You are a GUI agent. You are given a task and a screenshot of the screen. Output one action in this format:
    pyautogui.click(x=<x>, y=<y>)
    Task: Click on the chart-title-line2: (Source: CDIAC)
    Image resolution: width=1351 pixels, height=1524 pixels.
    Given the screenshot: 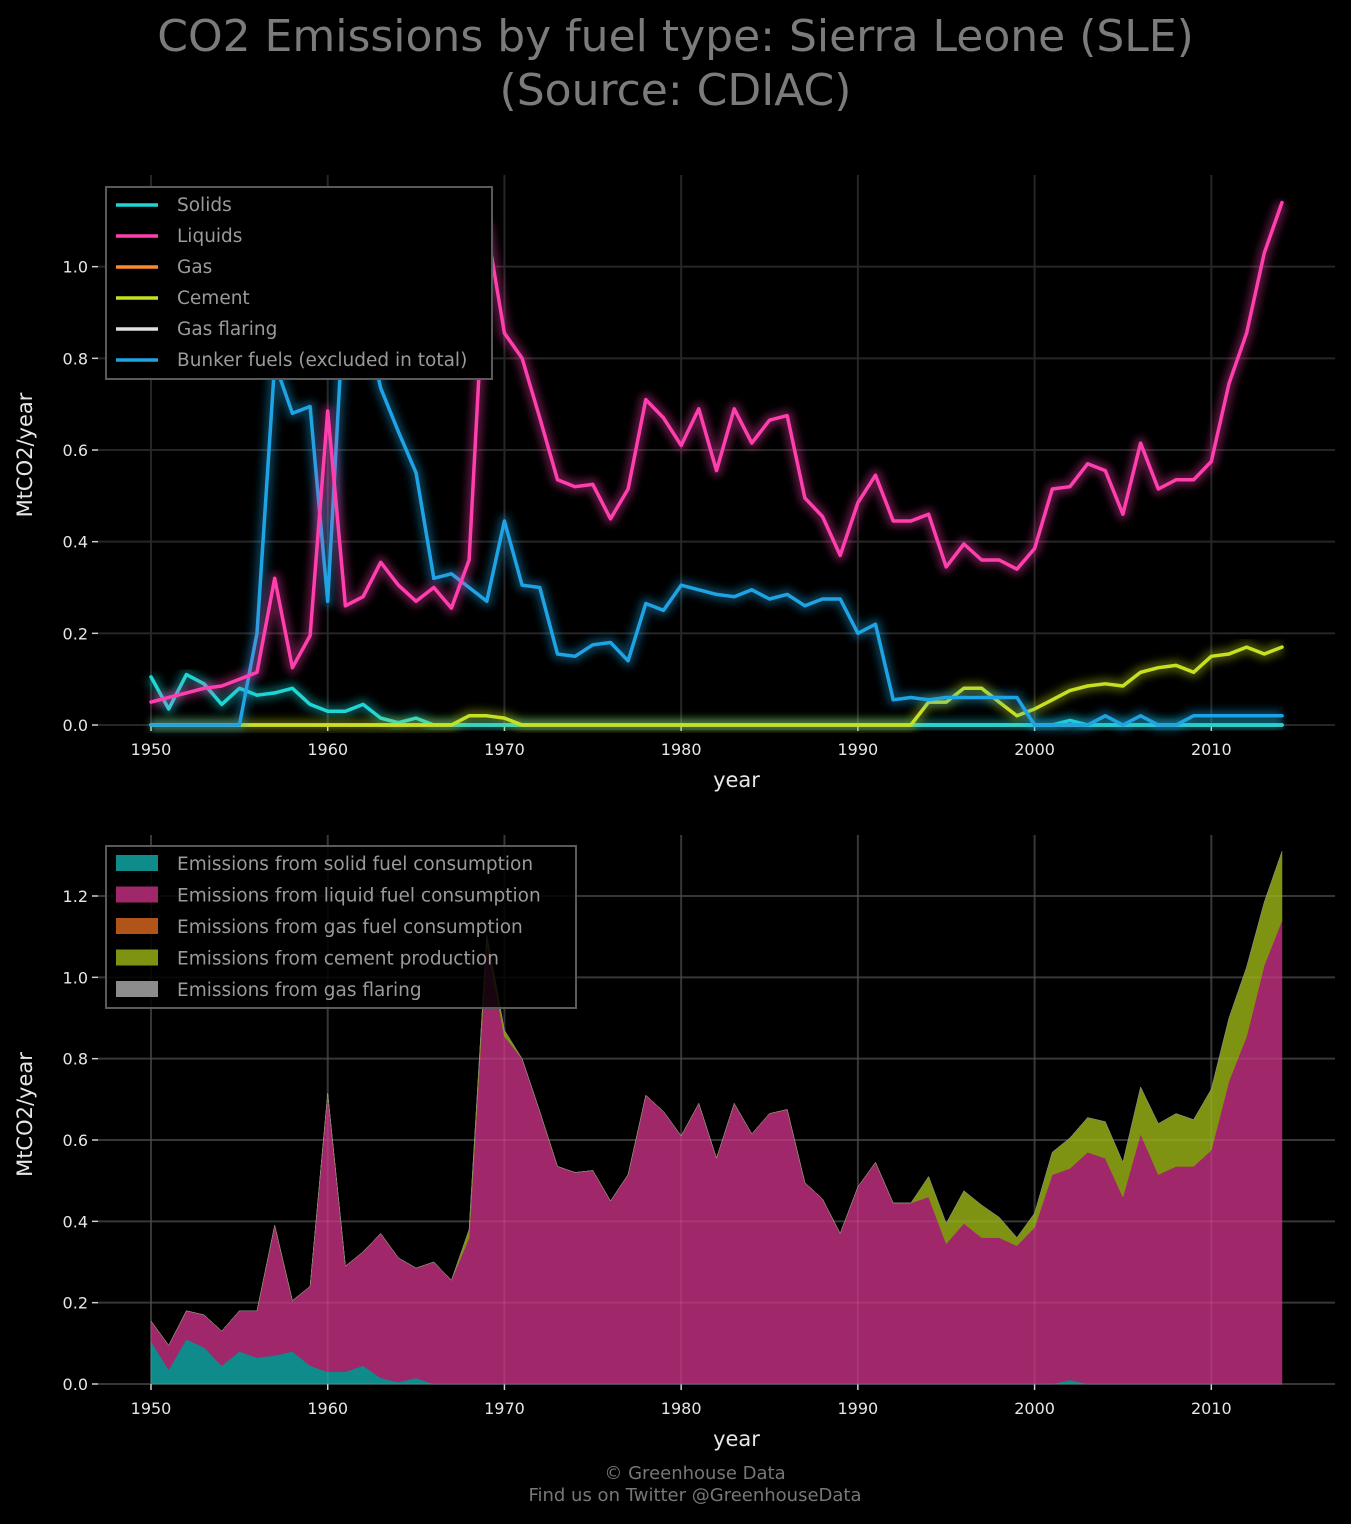 What is the action you would take?
    pyautogui.click(x=675, y=90)
    